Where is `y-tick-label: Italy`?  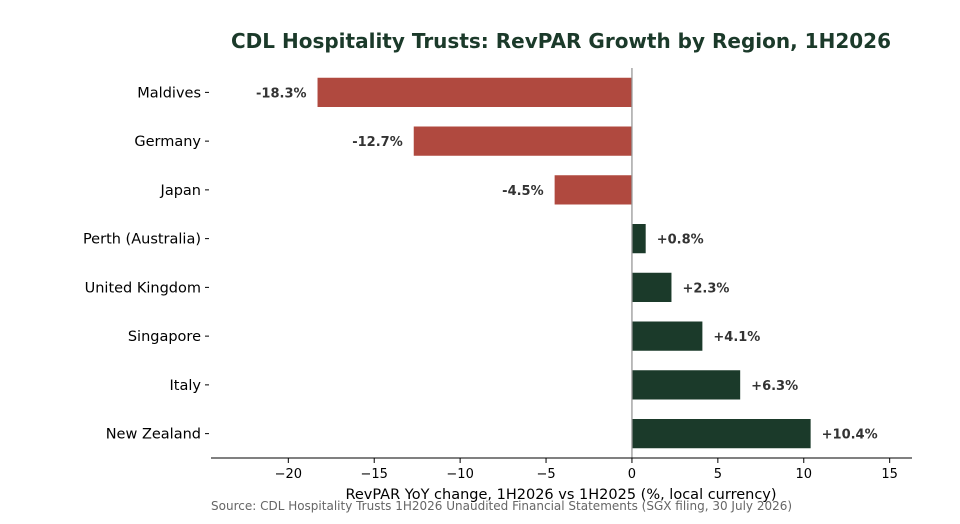 y-tick-label: Italy is located at coordinates (186, 386).